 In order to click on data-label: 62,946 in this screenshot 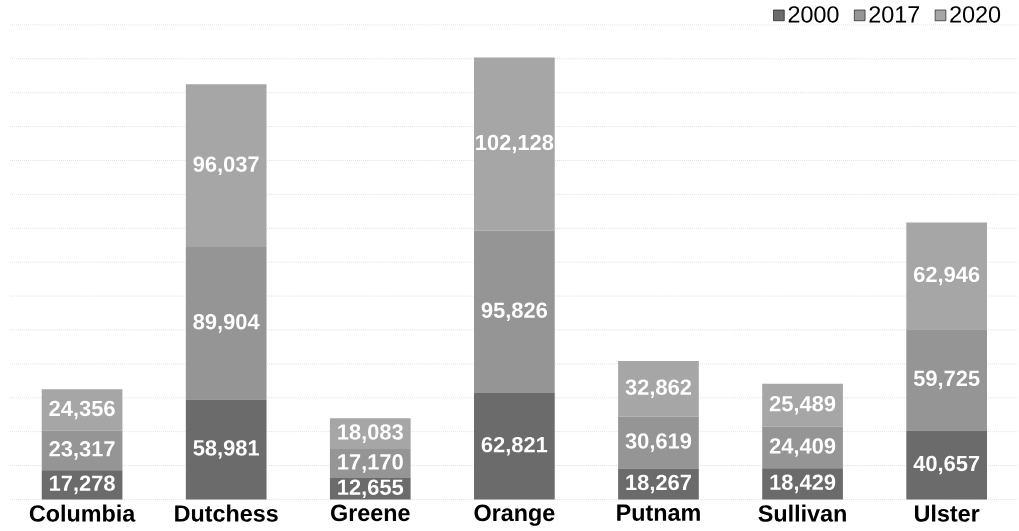, I will do `click(946, 276)`.